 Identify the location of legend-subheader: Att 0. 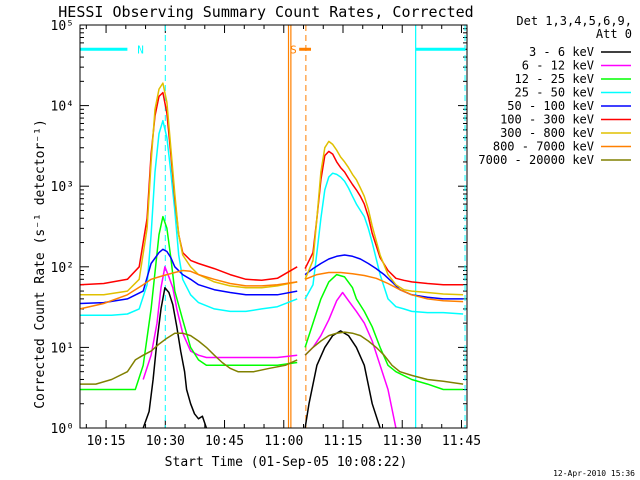
(614, 34).